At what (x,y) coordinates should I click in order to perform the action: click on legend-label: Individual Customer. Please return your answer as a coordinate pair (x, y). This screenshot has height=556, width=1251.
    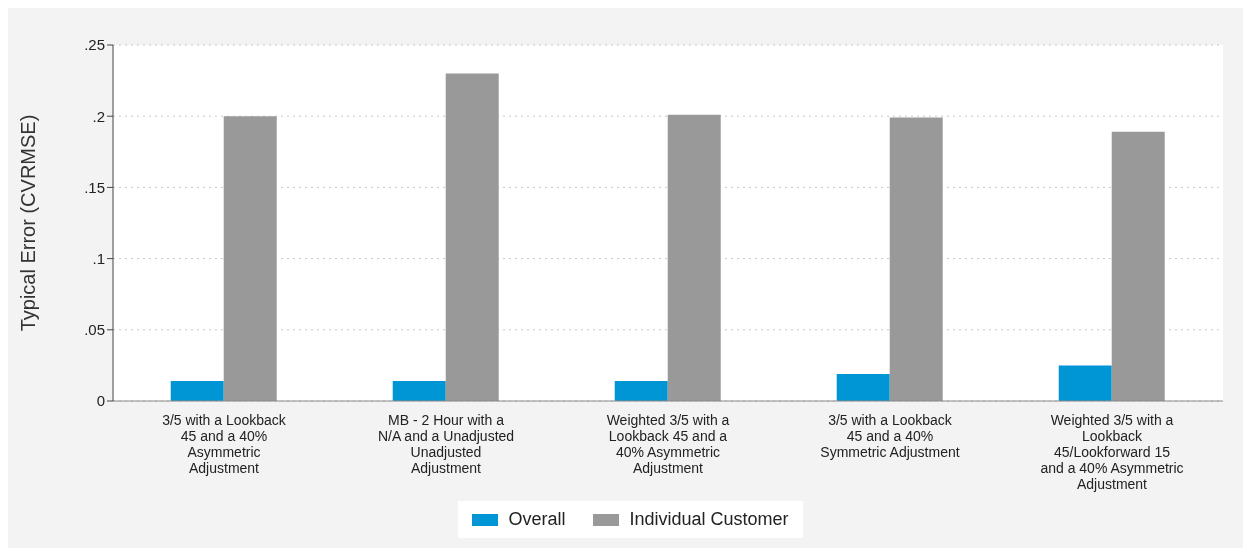
    Looking at the image, I should click on (708, 519).